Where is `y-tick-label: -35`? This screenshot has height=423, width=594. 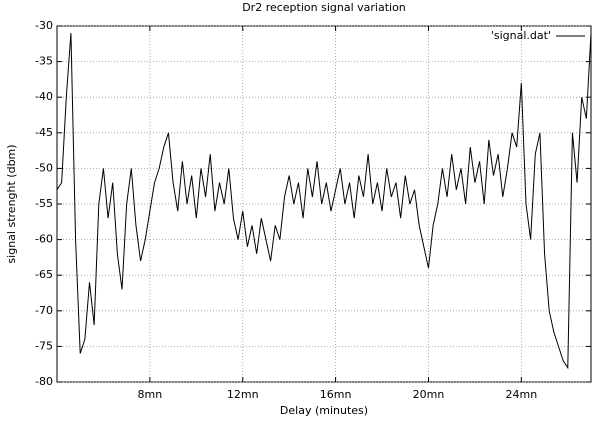
y-tick-label: -35 is located at coordinates (44, 61).